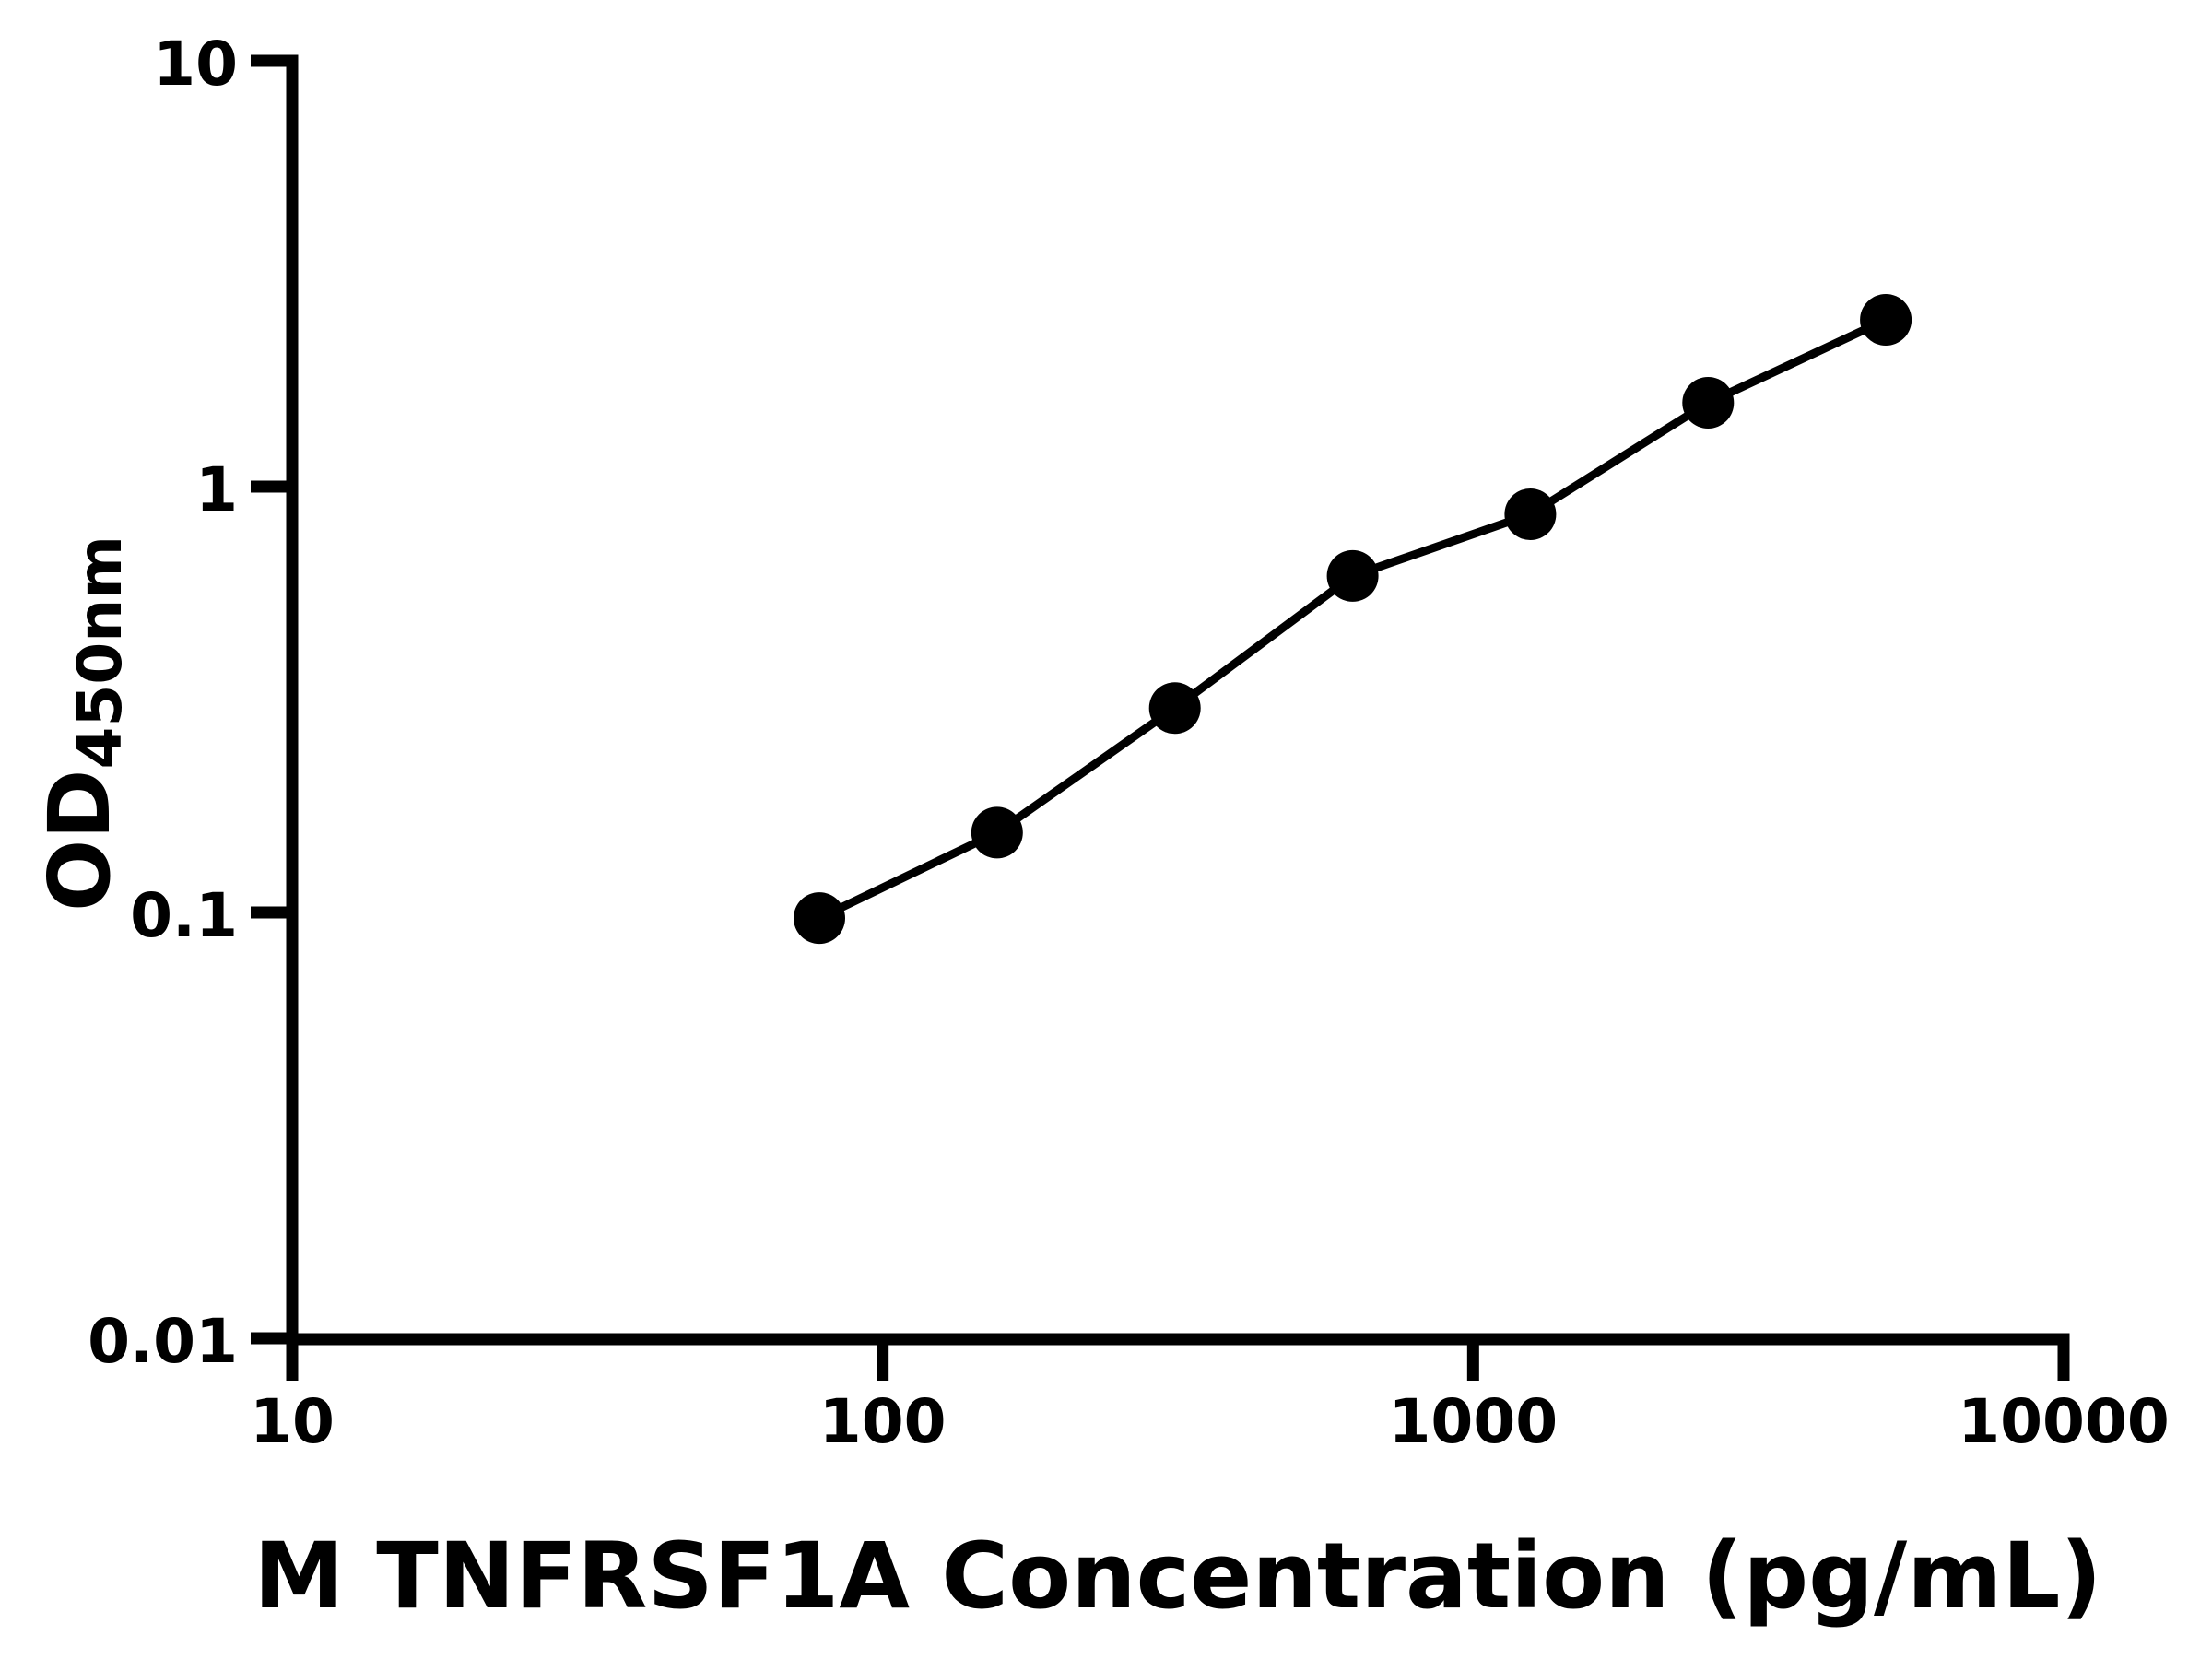 Image resolution: width=2212 pixels, height=1659 pixels. Describe the element at coordinates (1473, 1421) in the screenshot. I see `x-tick-label-1000: 1000` at that location.